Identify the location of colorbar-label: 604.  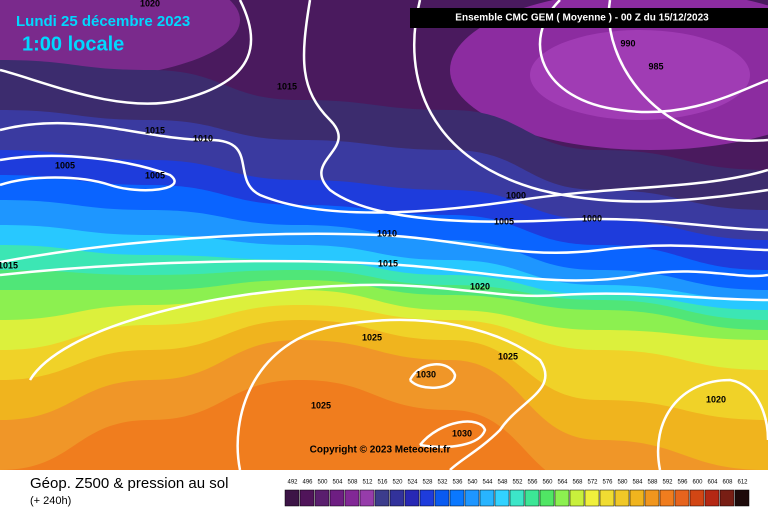
(712, 483).